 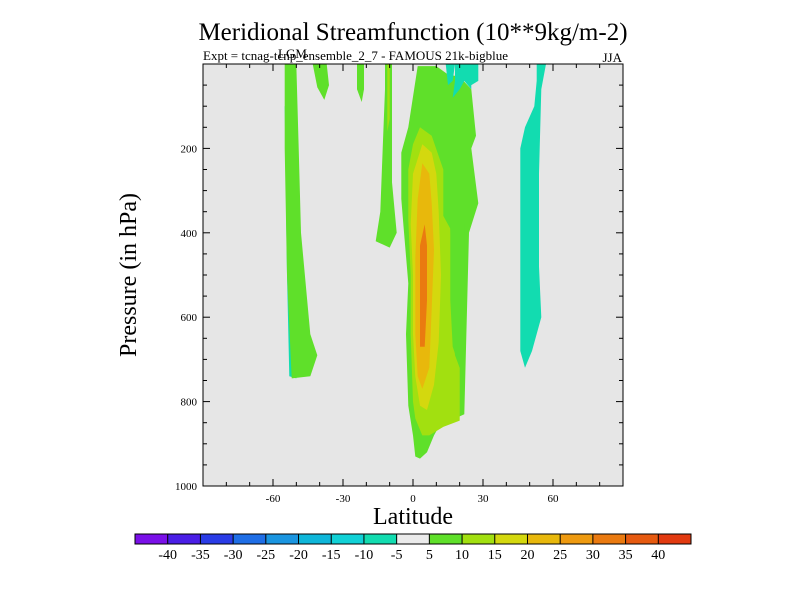 I want to click on x-tick-label: 30, so click(x=484, y=499).